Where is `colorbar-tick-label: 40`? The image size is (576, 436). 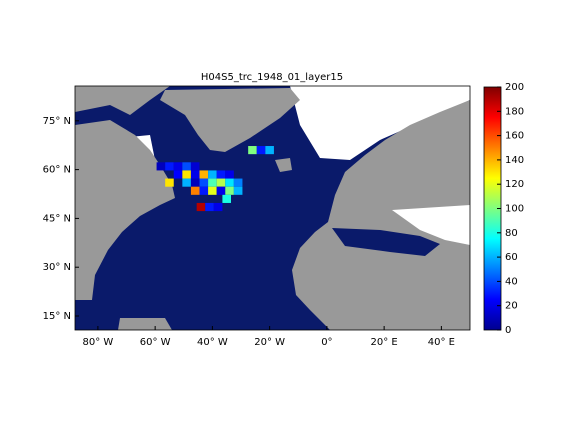
colorbar-tick-label: 40 is located at coordinates (511, 281).